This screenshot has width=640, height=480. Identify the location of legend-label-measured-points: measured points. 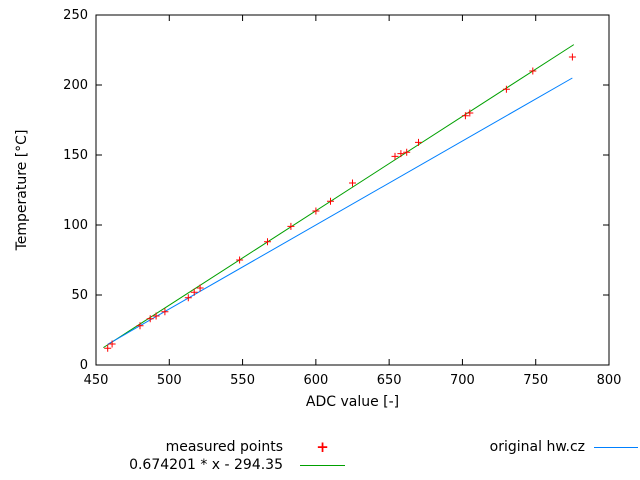
(224, 447).